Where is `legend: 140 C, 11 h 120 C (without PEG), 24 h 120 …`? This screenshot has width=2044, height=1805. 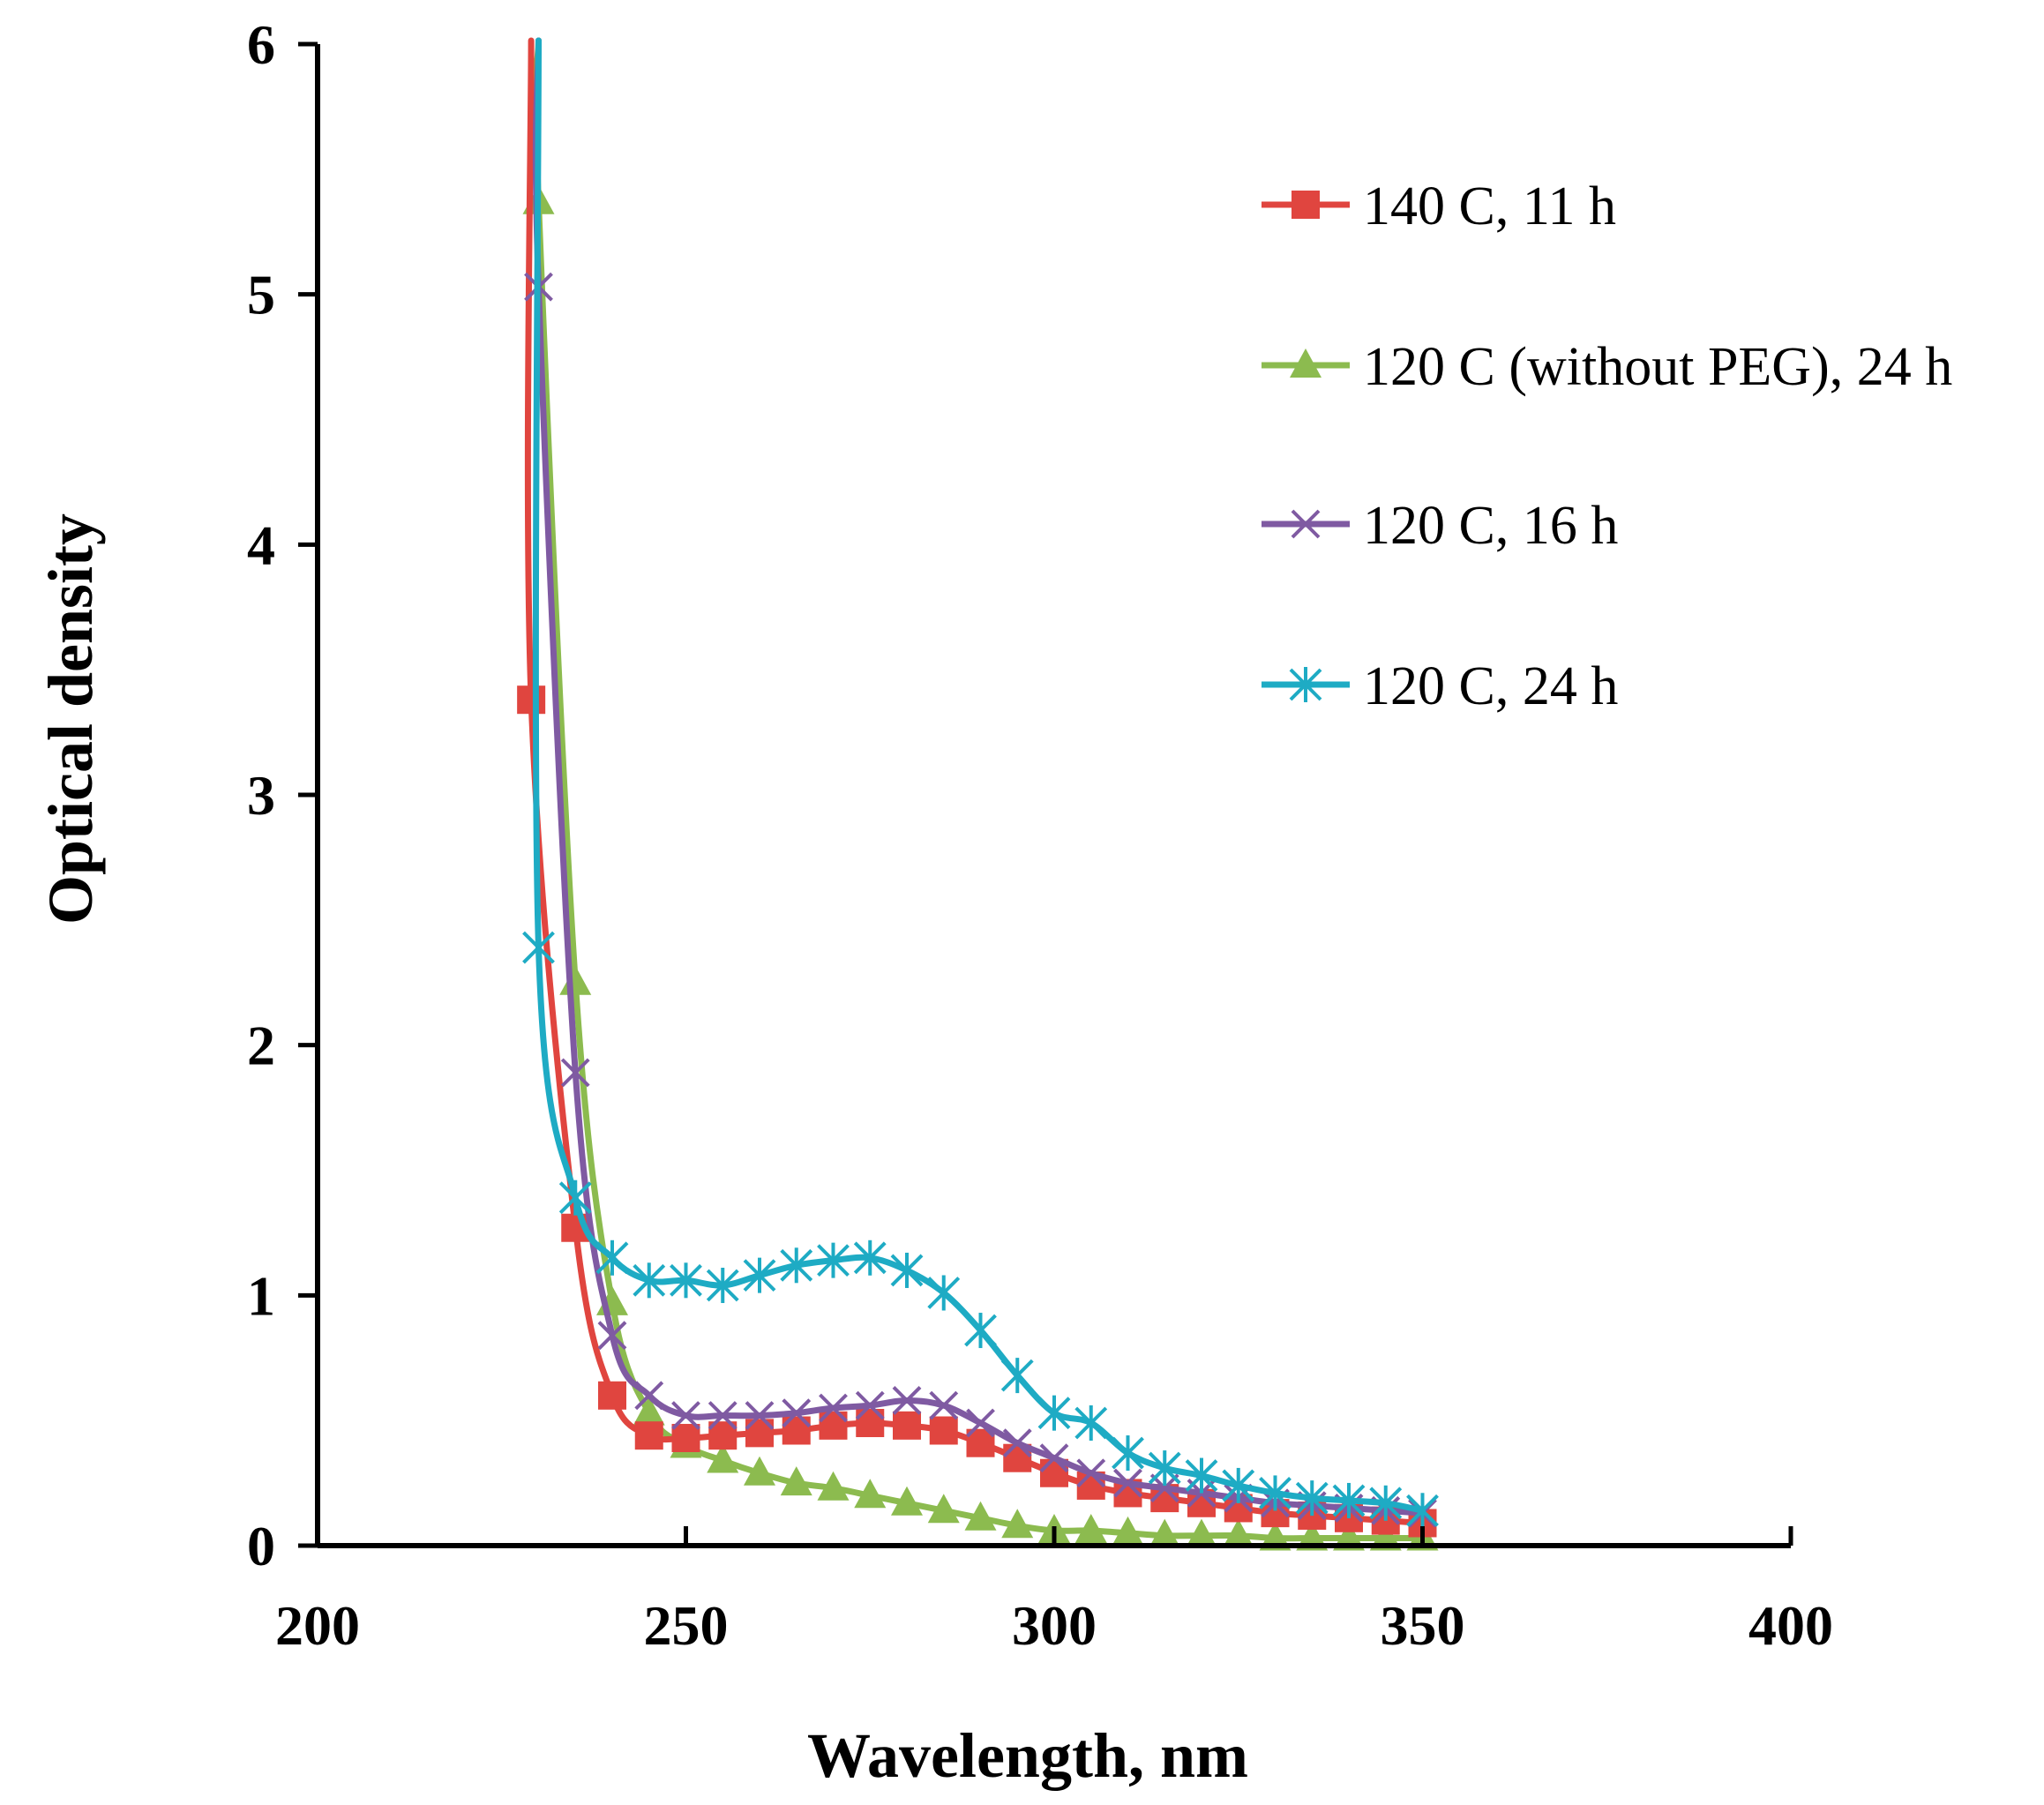
legend: 140 C, 11 h 120 C (without PEG), 24 h 120 … is located at coordinates (1607, 446).